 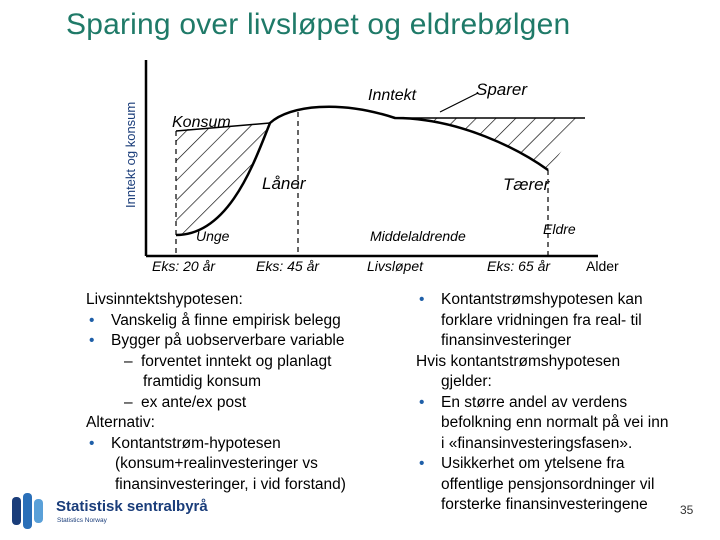 I want to click on borrower-label: Låner, so click(x=284, y=183).